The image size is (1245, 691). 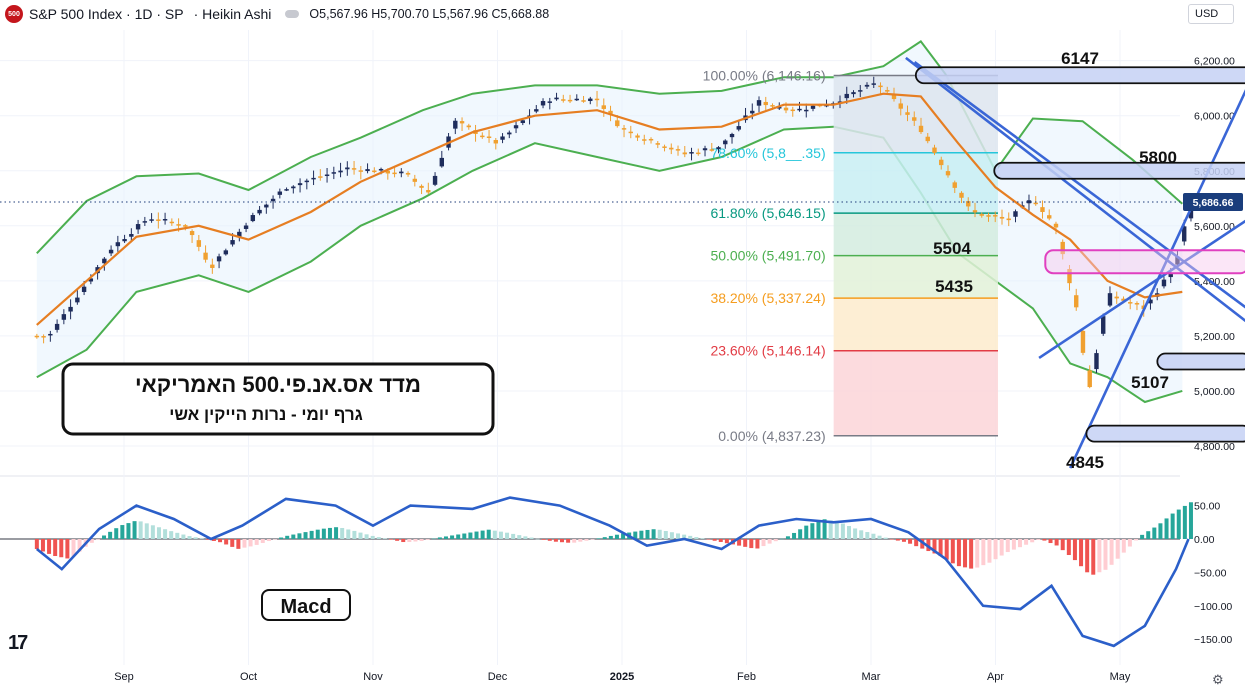 I want to click on descending-trendline-upper, so click(x=1075, y=189).